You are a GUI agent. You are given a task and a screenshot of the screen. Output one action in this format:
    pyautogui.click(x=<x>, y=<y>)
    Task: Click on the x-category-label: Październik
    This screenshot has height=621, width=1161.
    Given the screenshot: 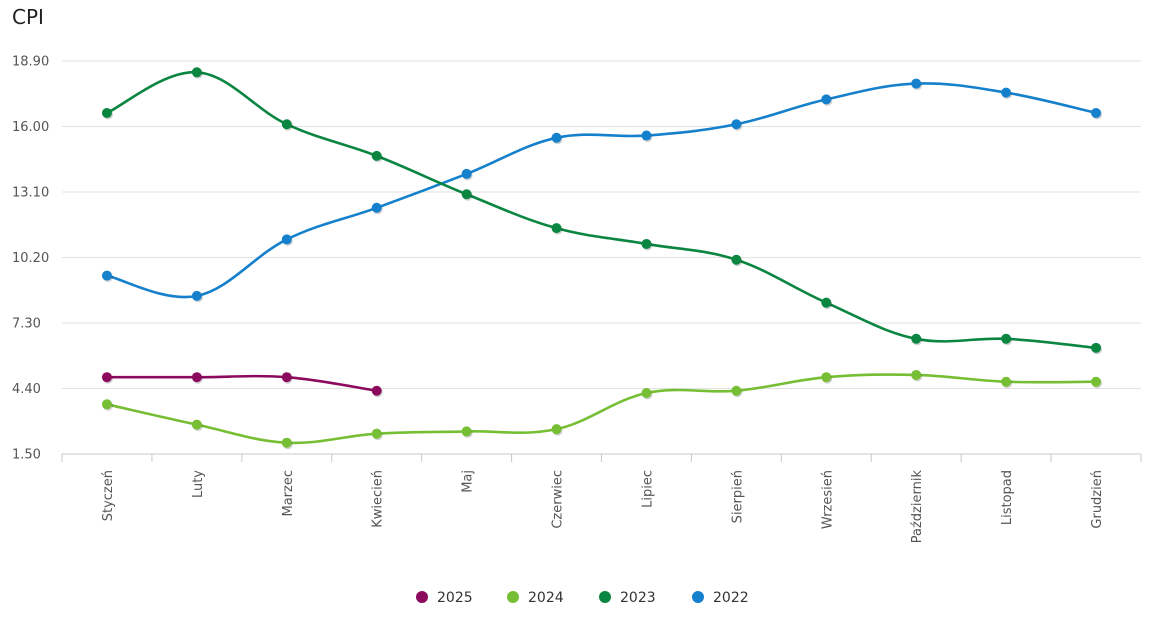 What is the action you would take?
    pyautogui.click(x=917, y=507)
    